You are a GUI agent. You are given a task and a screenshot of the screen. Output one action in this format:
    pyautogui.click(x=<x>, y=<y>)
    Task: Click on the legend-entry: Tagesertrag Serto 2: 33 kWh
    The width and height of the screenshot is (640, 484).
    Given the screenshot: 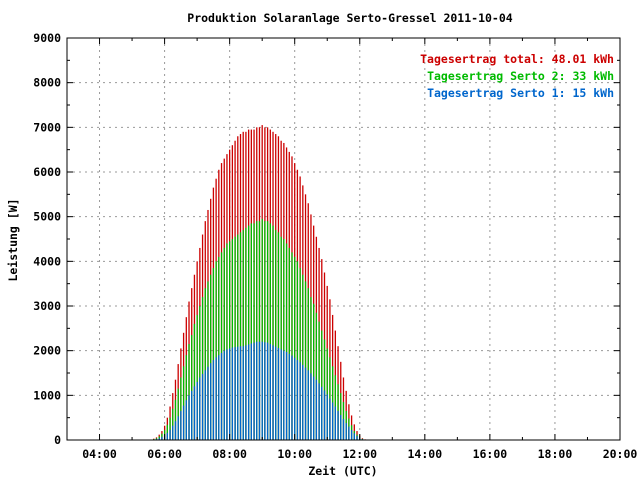 What is the action you would take?
    pyautogui.click(x=520, y=76)
    